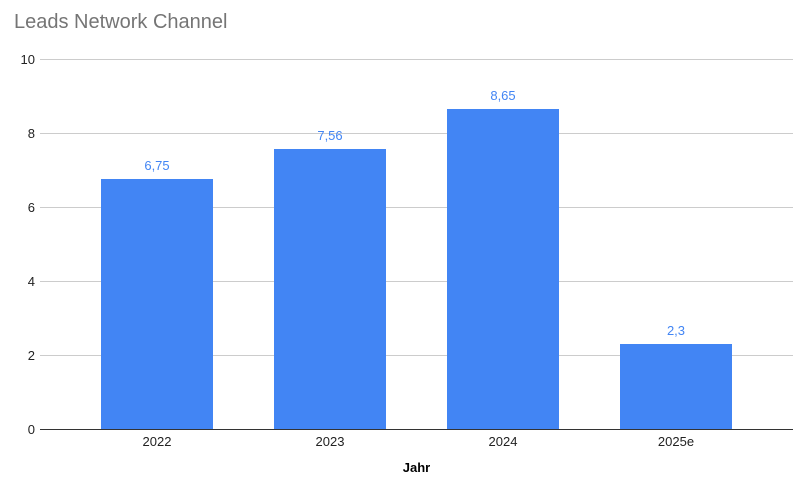 The height and width of the screenshot is (486, 804). What do you see at coordinates (31, 133) in the screenshot?
I see `y-axis-tick-label: 8` at bounding box center [31, 133].